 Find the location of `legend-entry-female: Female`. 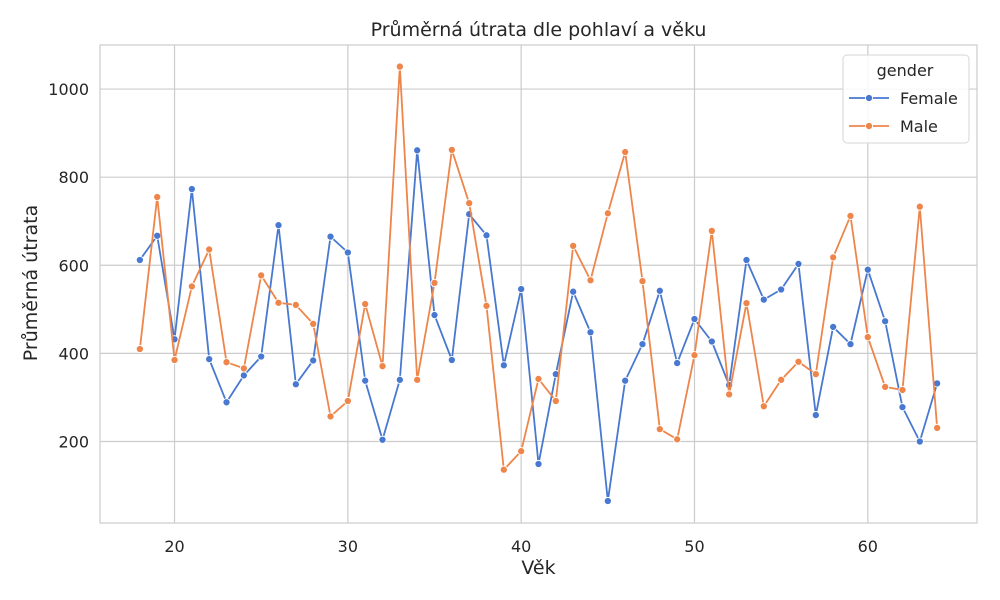

legend-entry-female: Female is located at coordinates (903, 98).